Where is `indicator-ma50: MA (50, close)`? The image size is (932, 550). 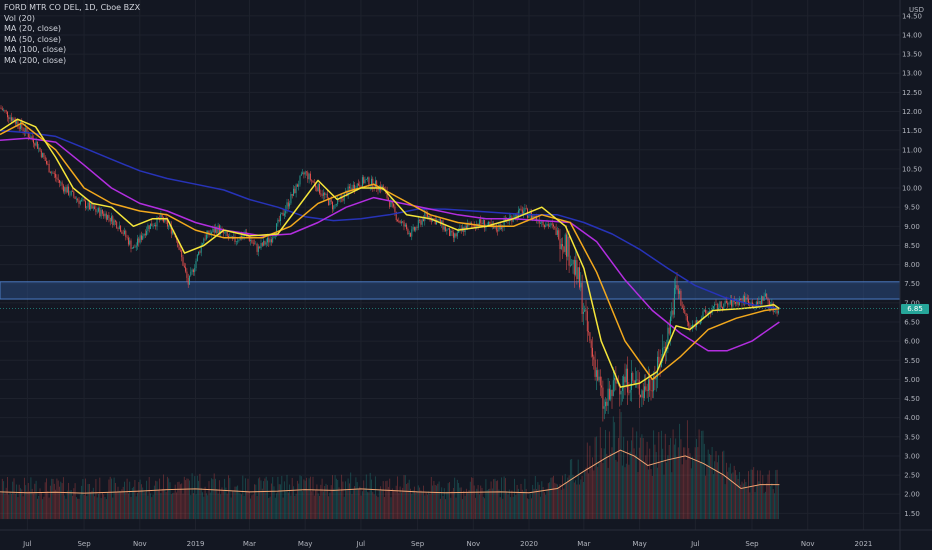
indicator-ma50: MA (50, close) is located at coordinates (33, 39).